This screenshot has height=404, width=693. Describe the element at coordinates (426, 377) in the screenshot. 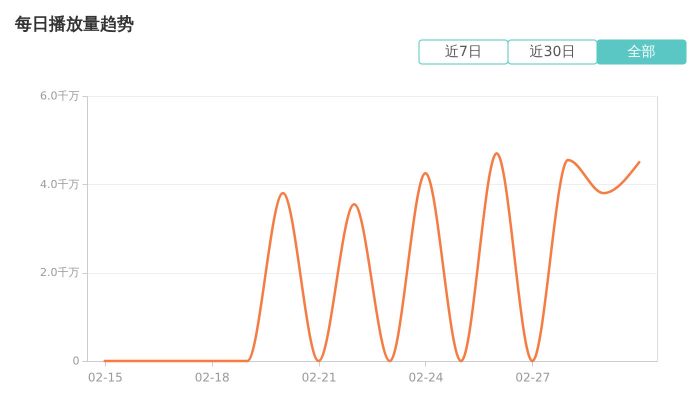

I see `x-tick-label: 02-24` at that location.